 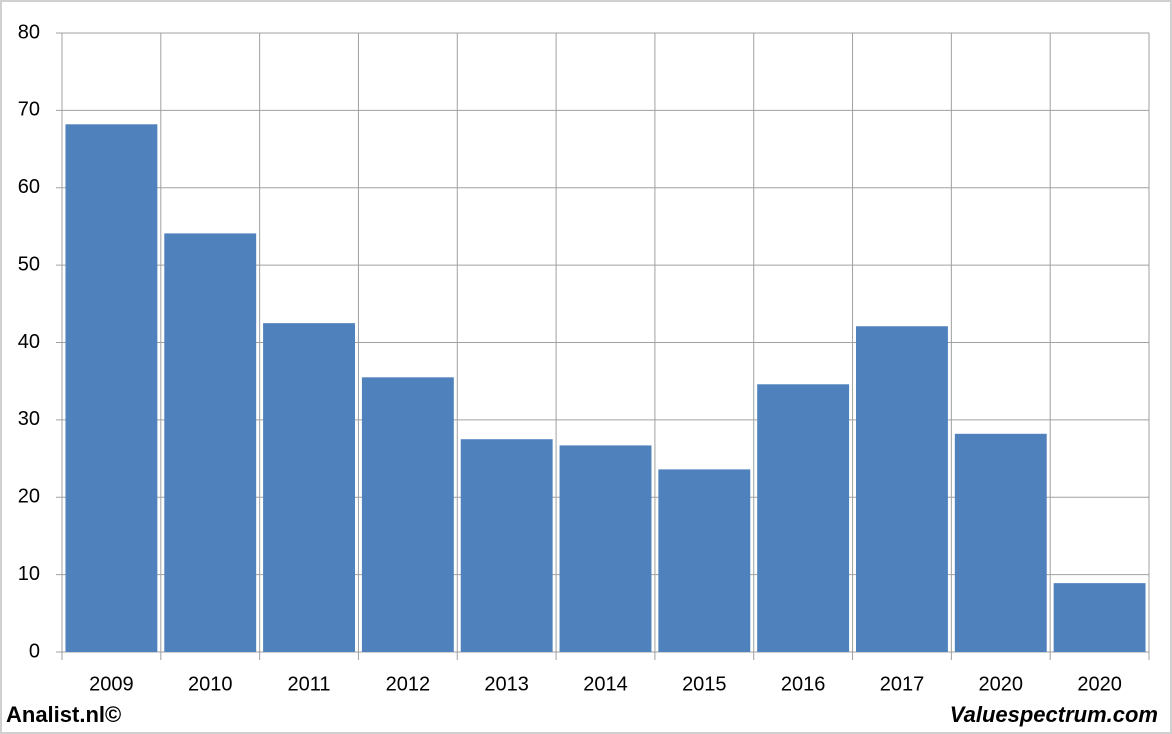 What do you see at coordinates (309, 684) in the screenshot?
I see `x-tick-label: 2011` at bounding box center [309, 684].